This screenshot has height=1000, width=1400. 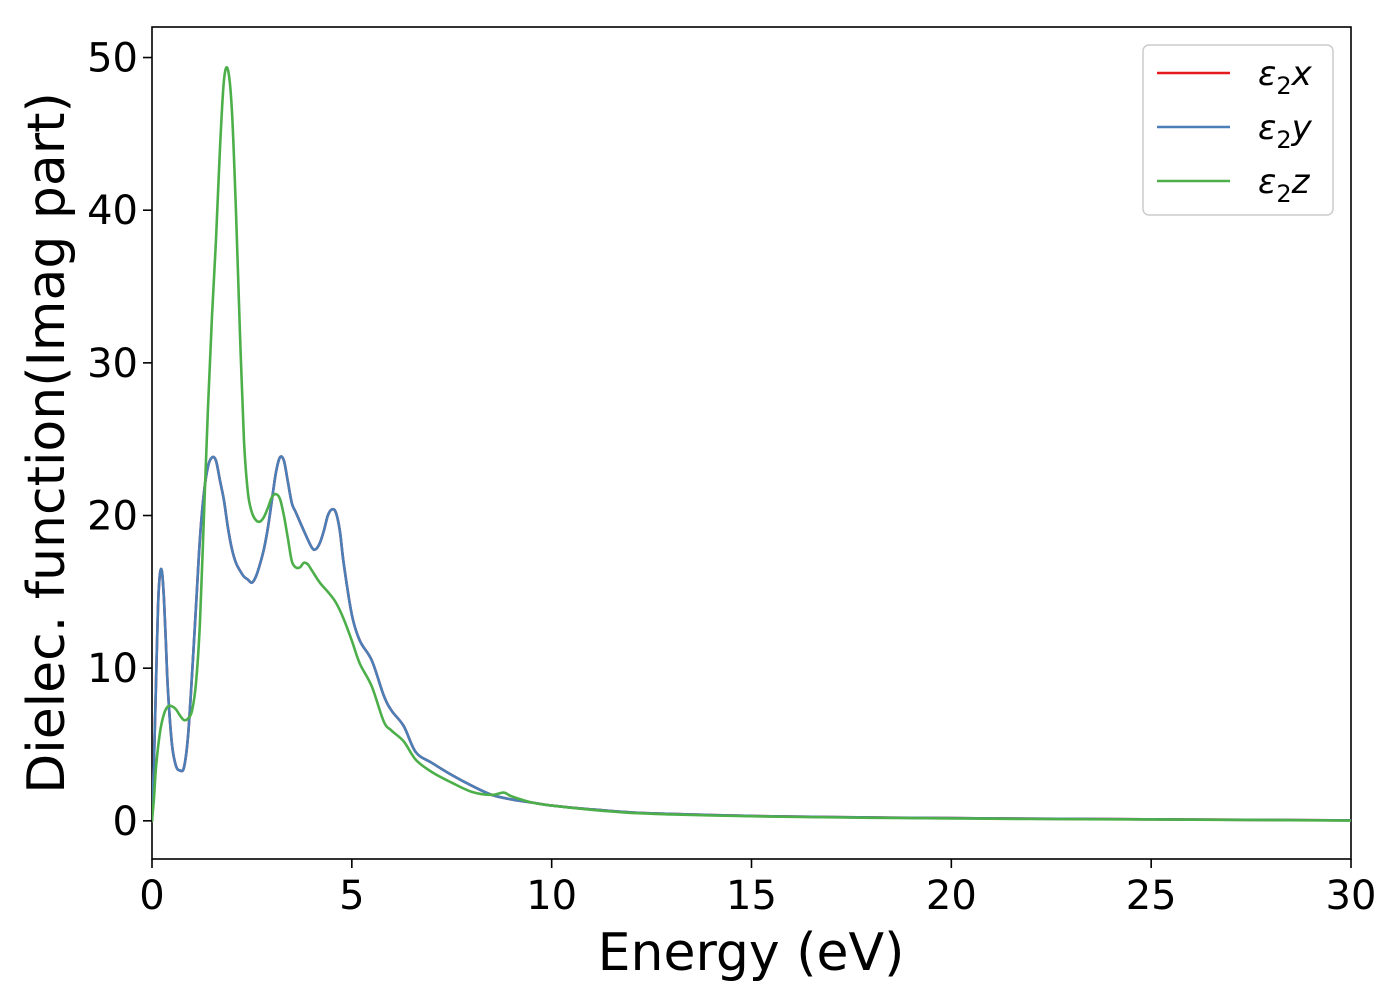 What do you see at coordinates (112, 59) in the screenshot?
I see `y-tick-label: 50` at bounding box center [112, 59].